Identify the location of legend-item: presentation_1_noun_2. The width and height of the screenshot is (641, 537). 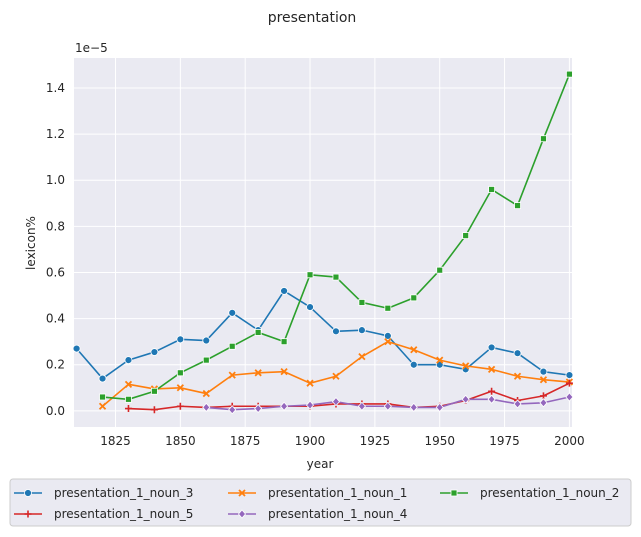
(529, 493).